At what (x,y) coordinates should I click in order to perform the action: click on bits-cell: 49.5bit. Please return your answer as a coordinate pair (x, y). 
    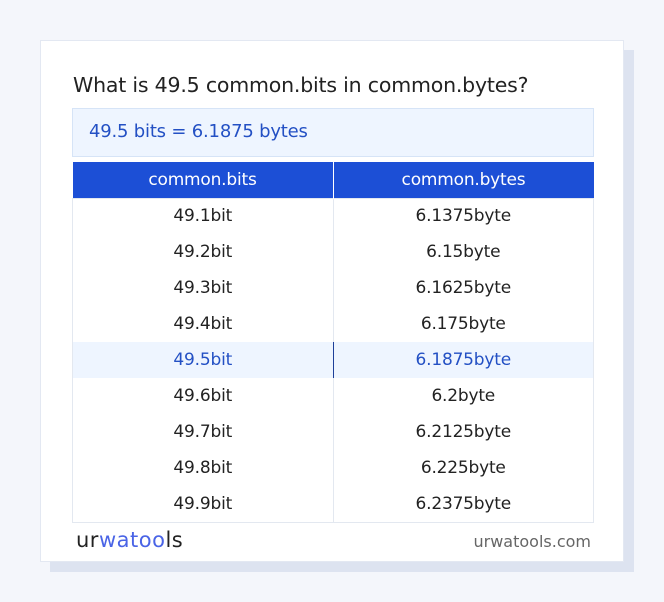
    Looking at the image, I should click on (203, 360).